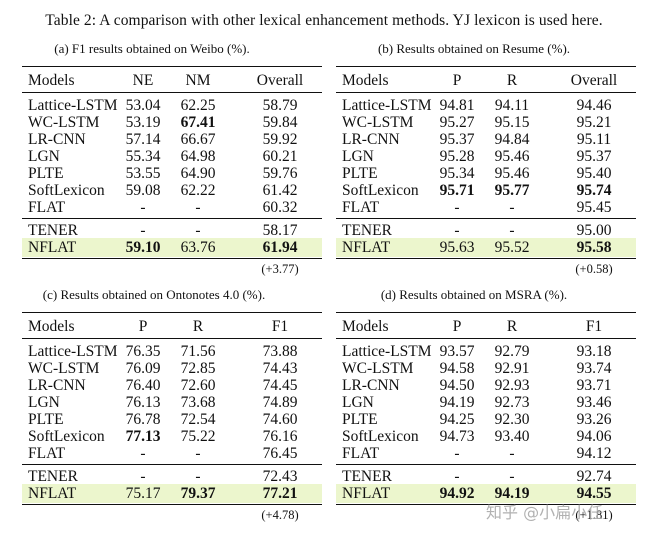 This screenshot has width=648, height=536. What do you see at coordinates (457, 326) in the screenshot?
I see `column-header: P` at bounding box center [457, 326].